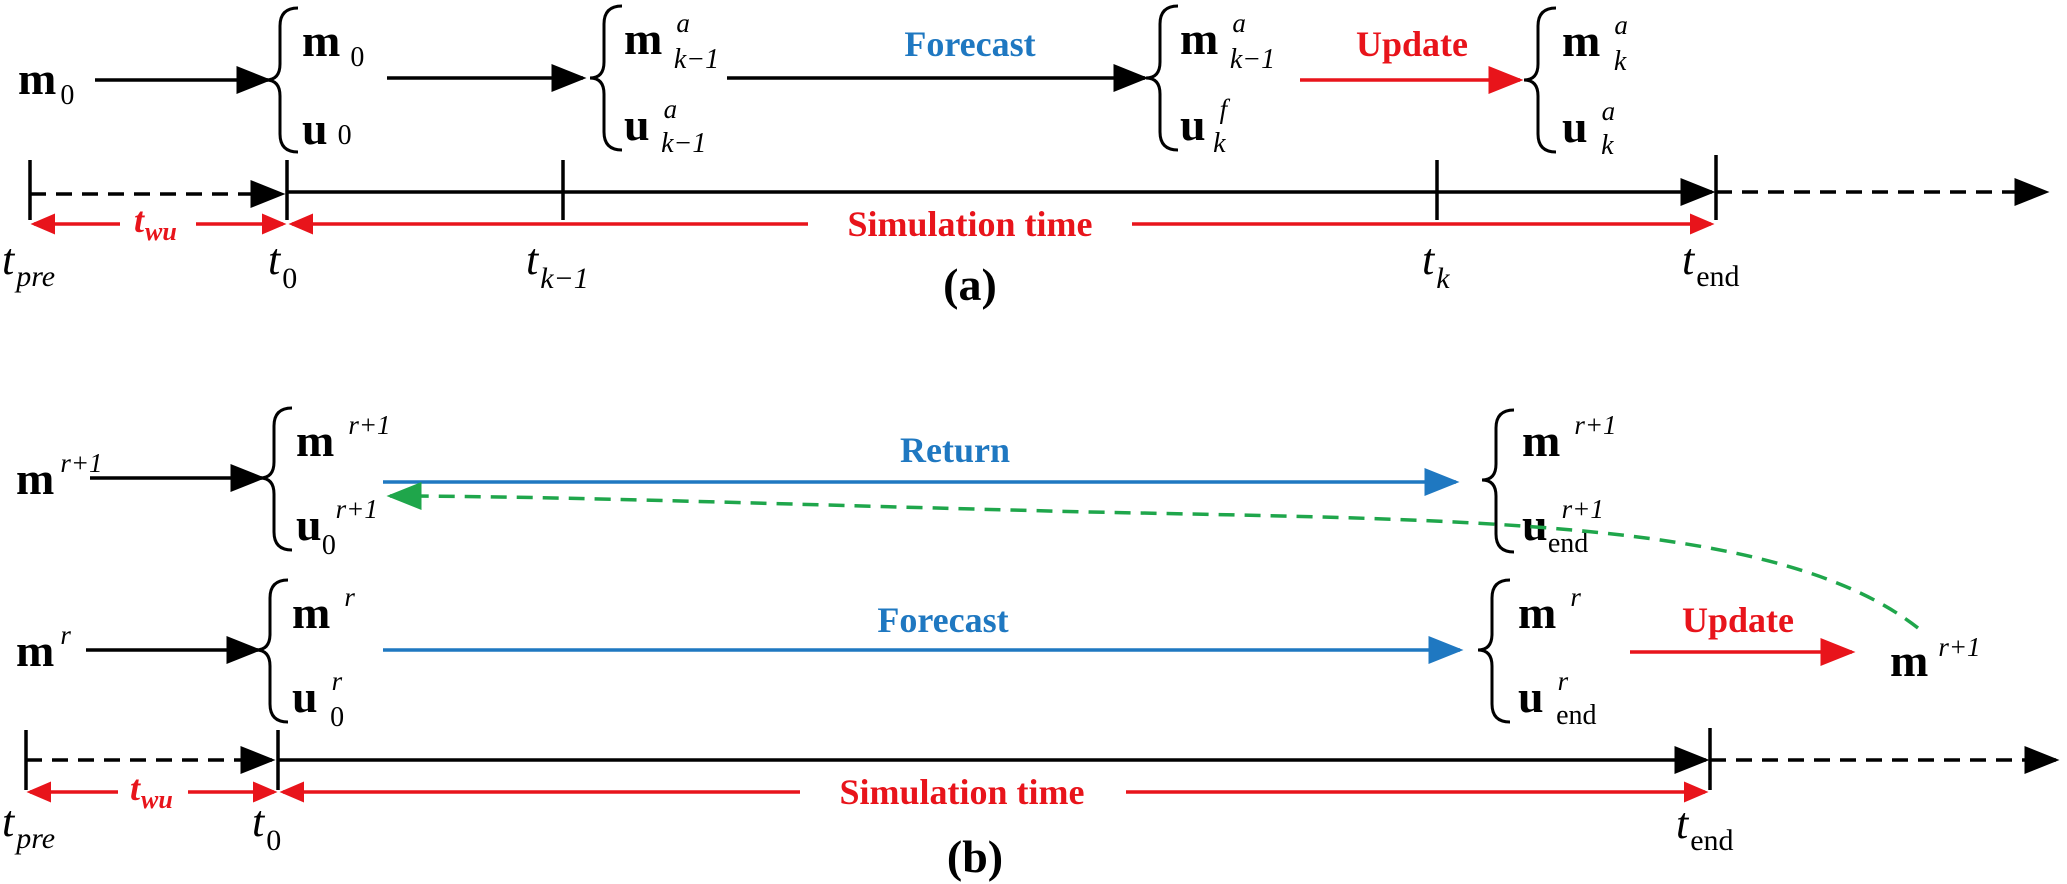  I want to click on svg-text: ur0, so click(318, 699).